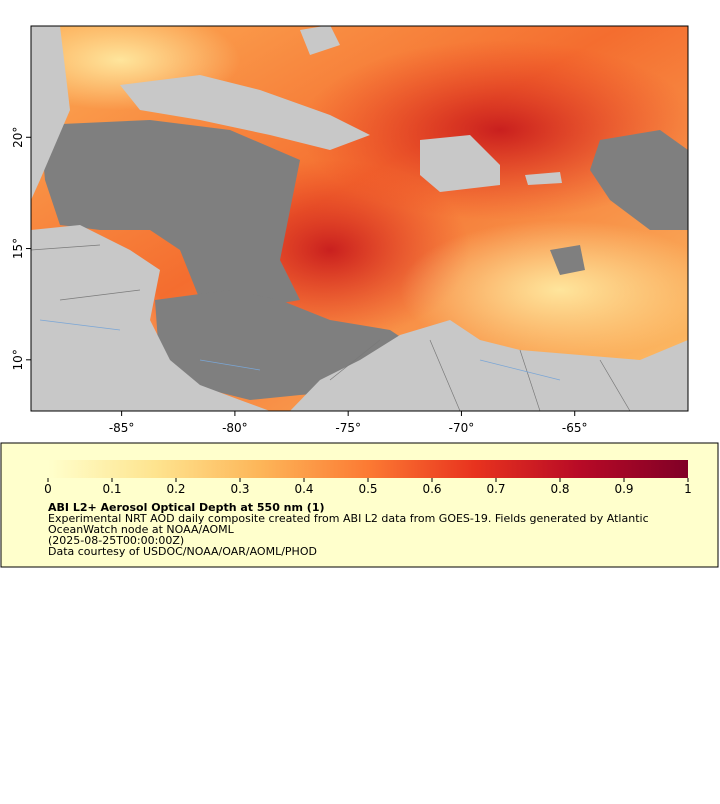 This screenshot has width=720, height=804. What do you see at coordinates (175, 489) in the screenshot?
I see `colorbar-tick-label: 0.2` at bounding box center [175, 489].